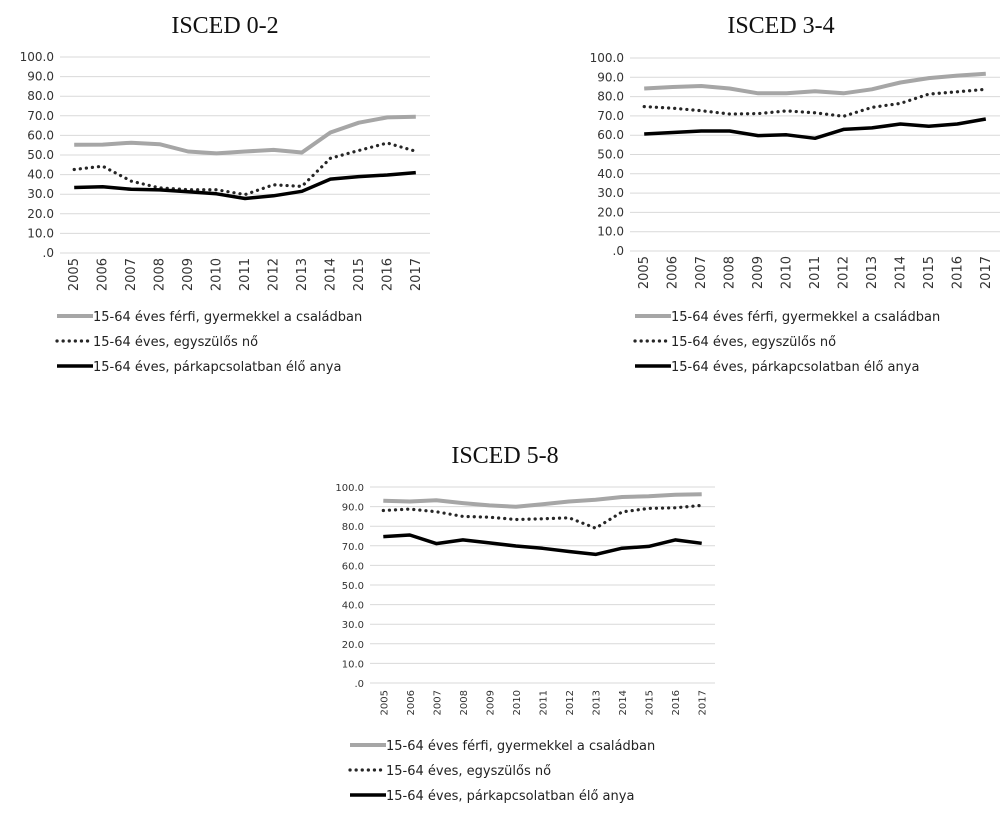  What do you see at coordinates (504, 456) in the screenshot?
I see `chart-title: ISCED 5-8` at bounding box center [504, 456].